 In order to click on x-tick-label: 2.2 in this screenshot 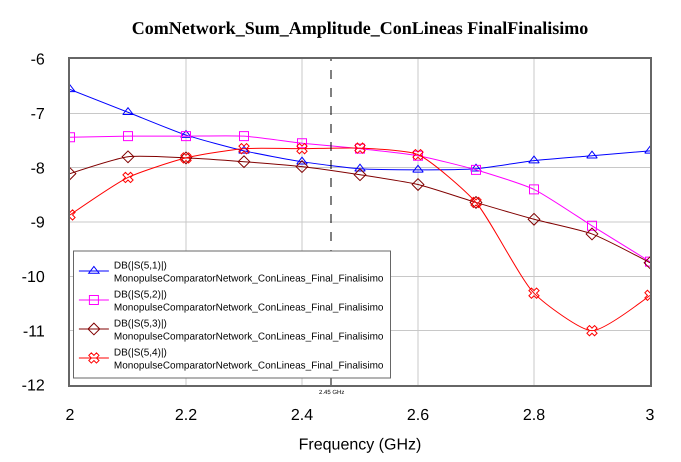, I will do `click(186, 415)`.